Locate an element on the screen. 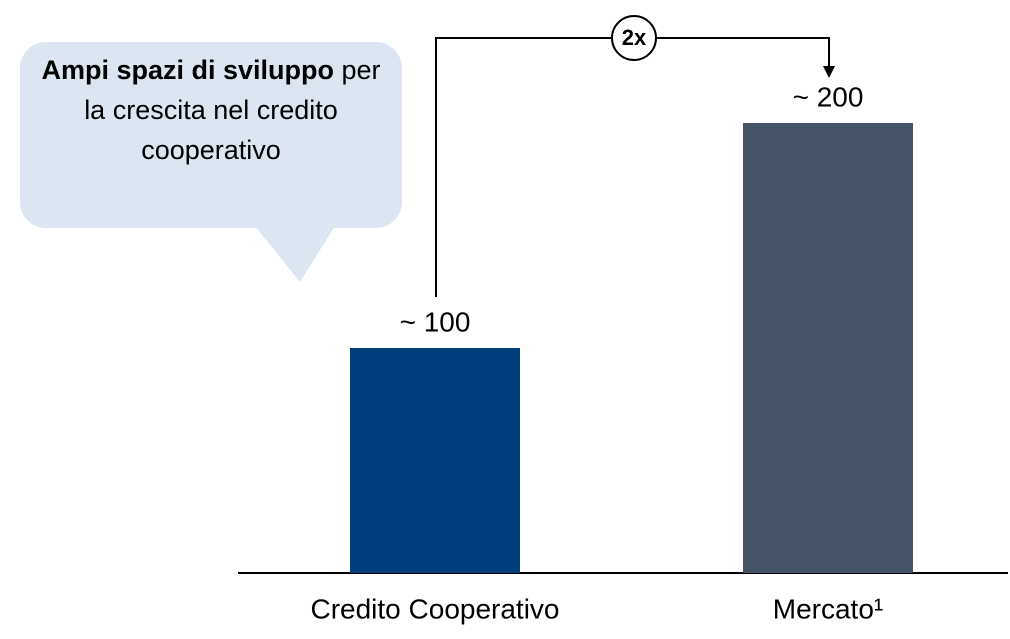 The image size is (1010, 639). value-label: ~ 200 is located at coordinates (828, 96).